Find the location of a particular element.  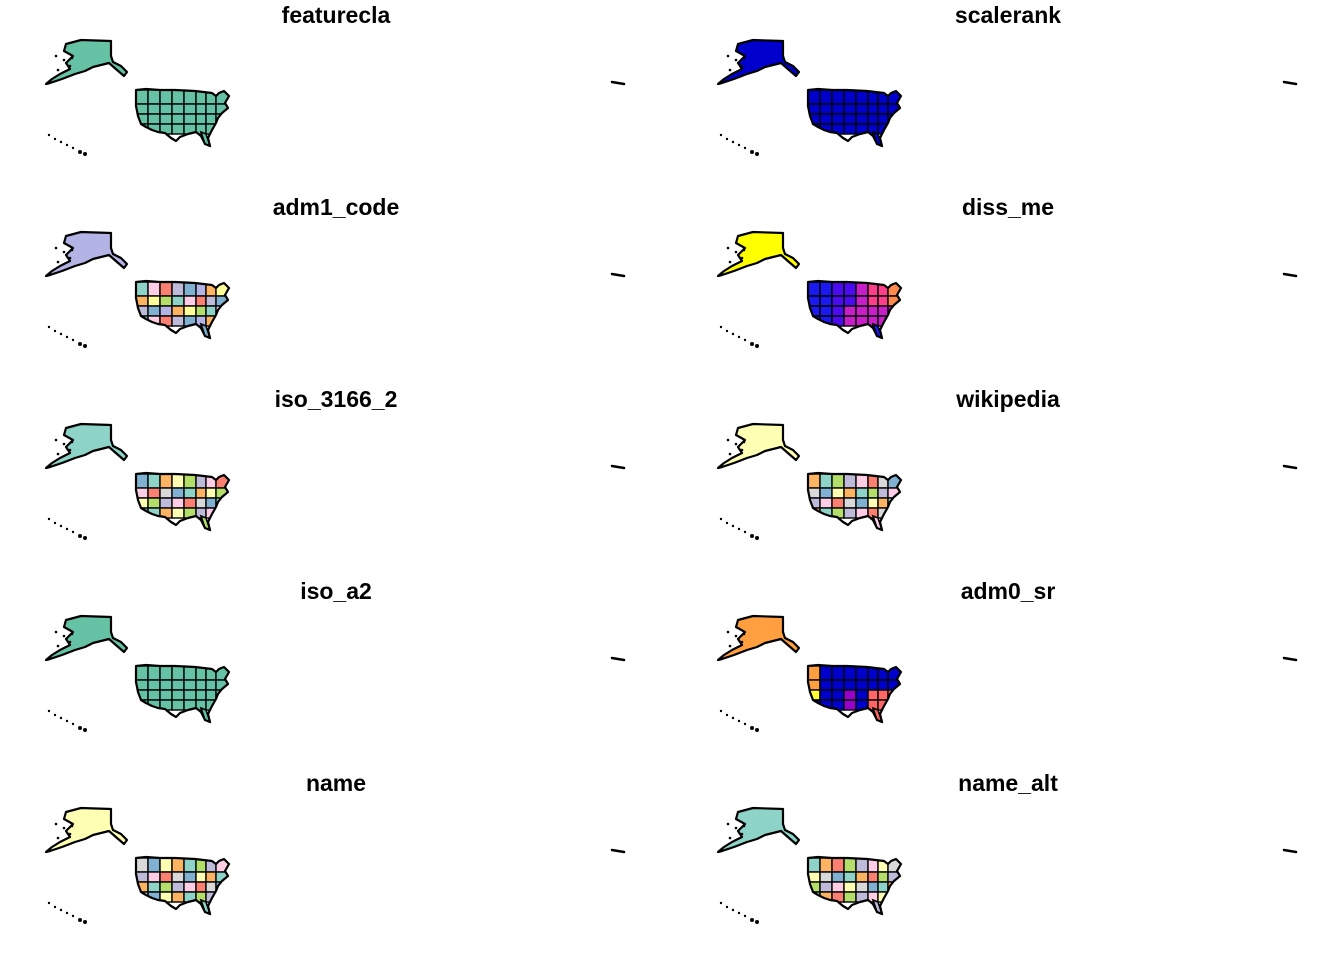

map-panel-iso-a2: iso_a2 is located at coordinates (336, 672).